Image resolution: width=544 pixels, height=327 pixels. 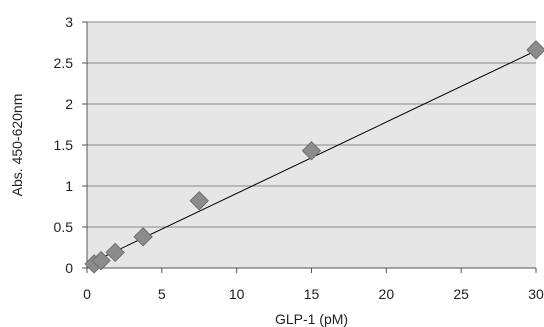 What do you see at coordinates (69, 104) in the screenshot?
I see `y-tick-label: 2` at bounding box center [69, 104].